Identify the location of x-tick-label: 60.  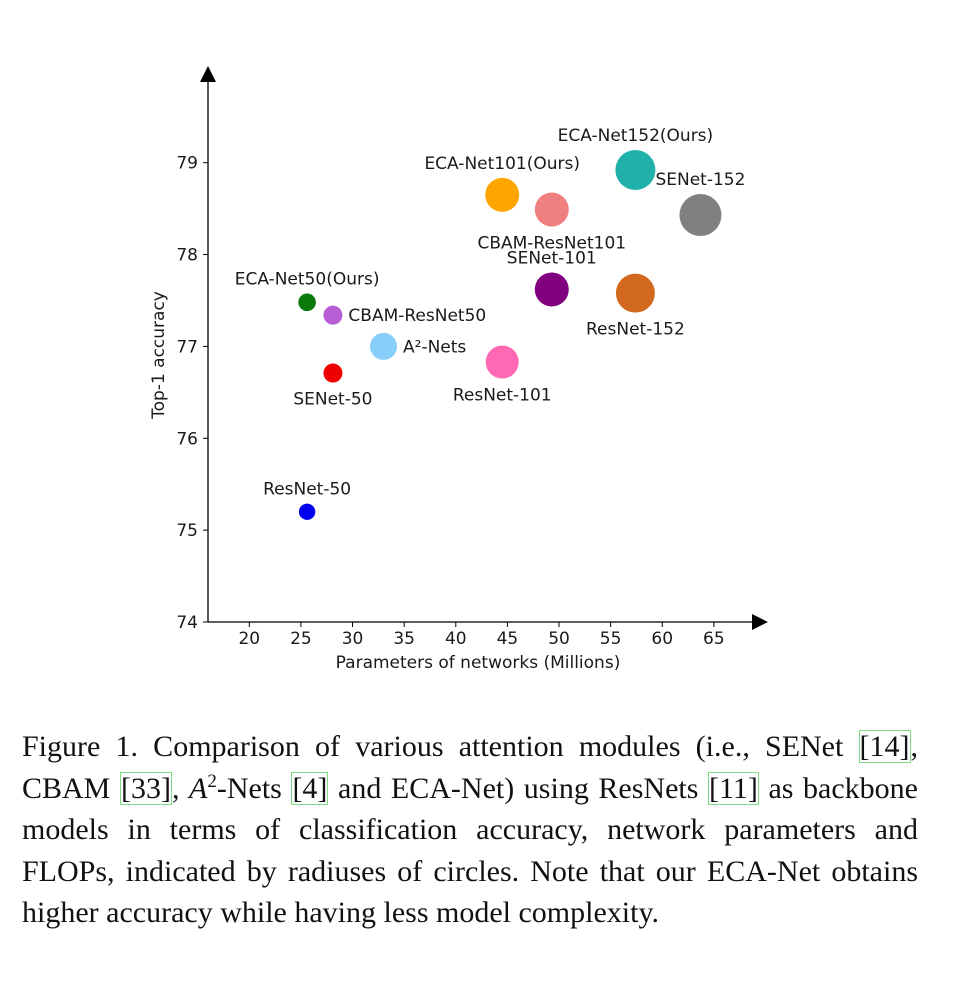
(662, 639).